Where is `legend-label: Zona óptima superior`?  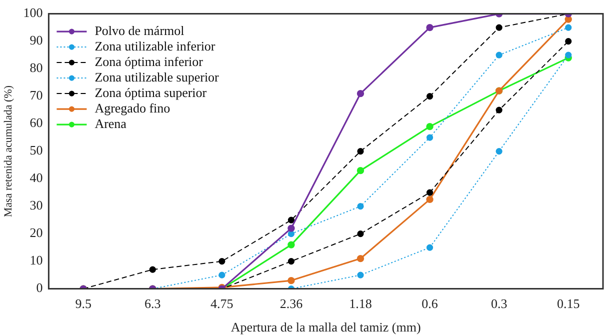 legend-label: Zona óptima superior is located at coordinates (151, 92).